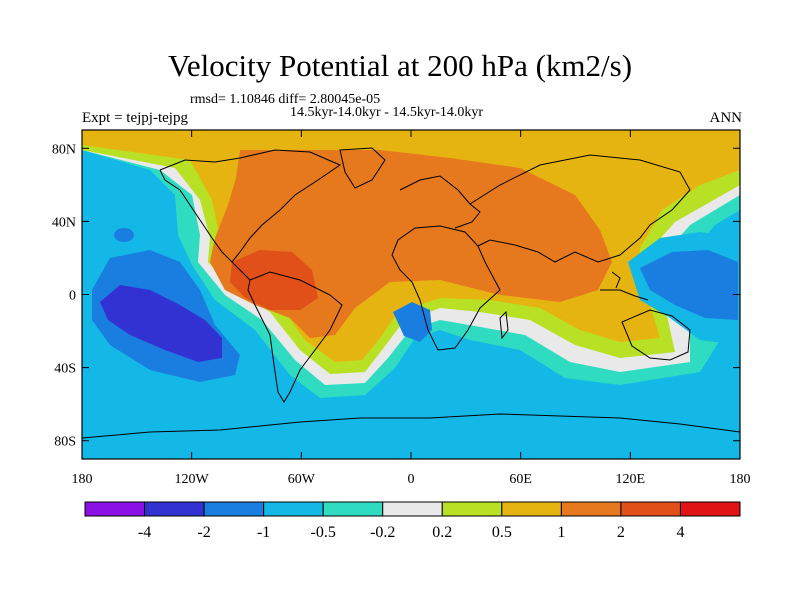 The image size is (800, 600). Describe the element at coordinates (561, 532) in the screenshot. I see `colorbar-label: 1` at that location.